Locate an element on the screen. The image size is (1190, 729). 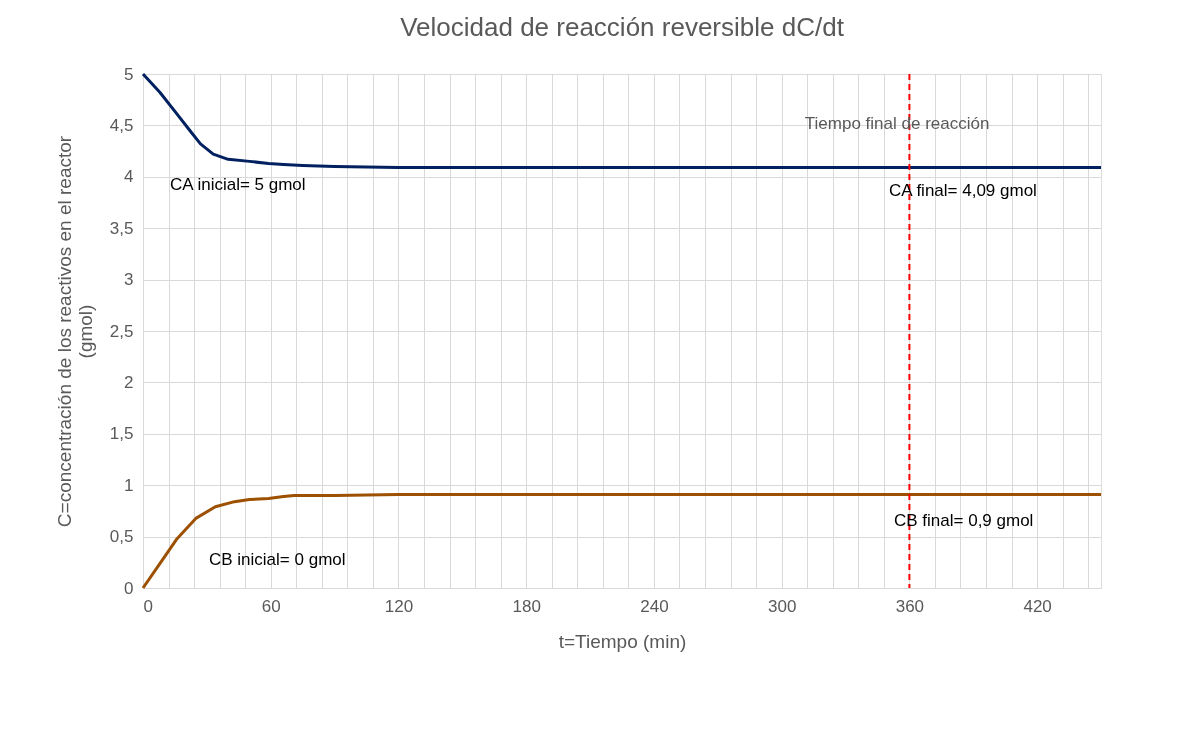
y-tick-label: 2,5 is located at coordinates (121, 331).